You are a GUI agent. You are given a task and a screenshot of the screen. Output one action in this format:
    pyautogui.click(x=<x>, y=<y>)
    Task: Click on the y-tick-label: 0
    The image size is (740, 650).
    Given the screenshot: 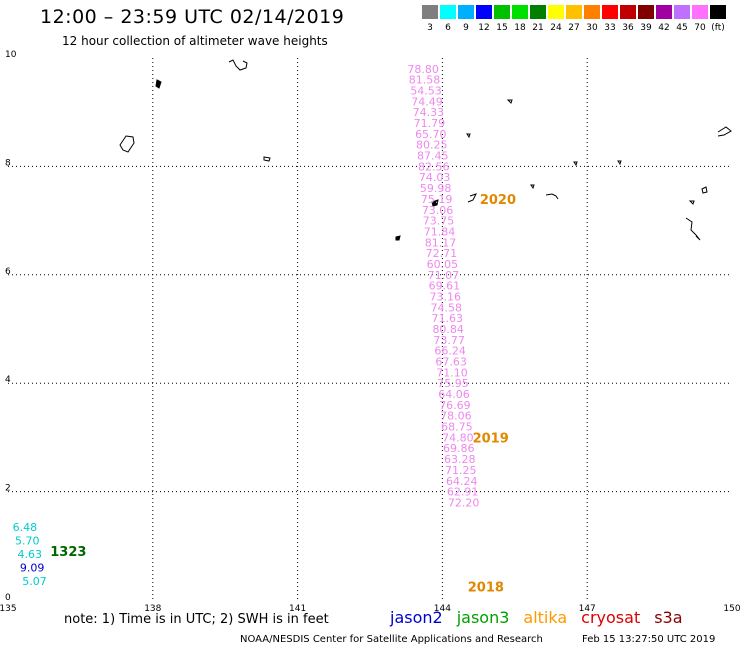 What is the action you would take?
    pyautogui.click(x=8, y=598)
    